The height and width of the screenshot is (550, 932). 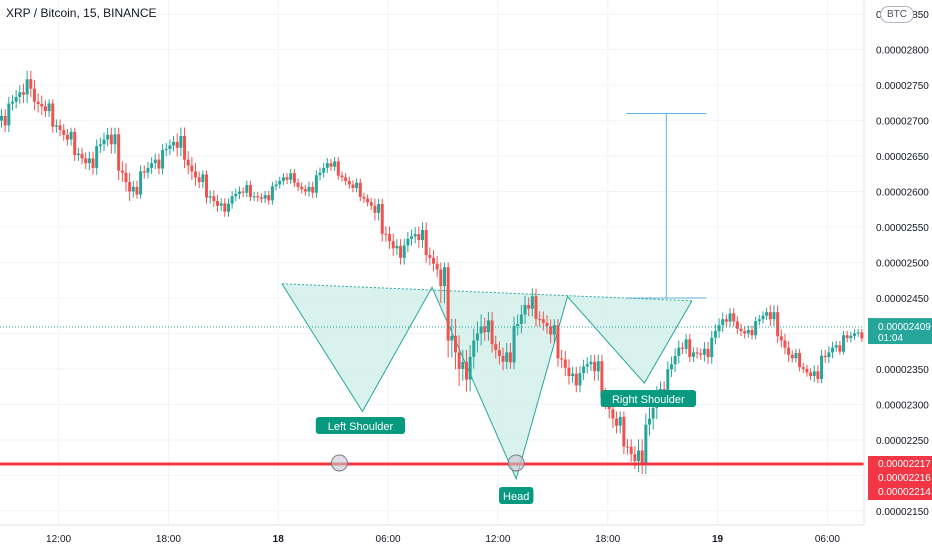 I want to click on time-tick-label: 06:00, so click(x=388, y=539).